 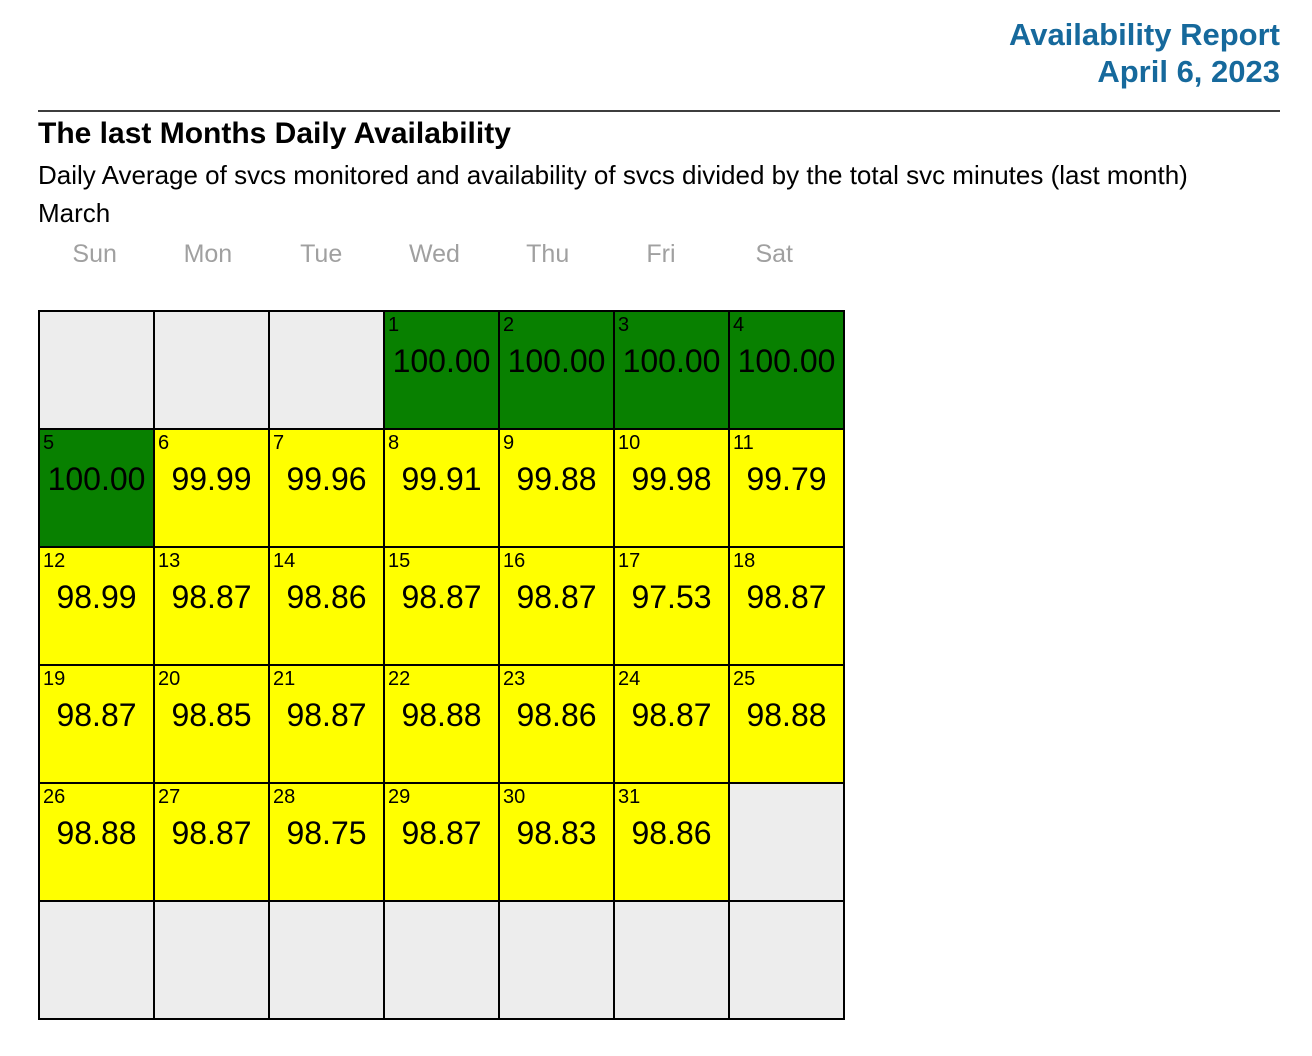 I want to click on day-number: 1, so click(x=394, y=325).